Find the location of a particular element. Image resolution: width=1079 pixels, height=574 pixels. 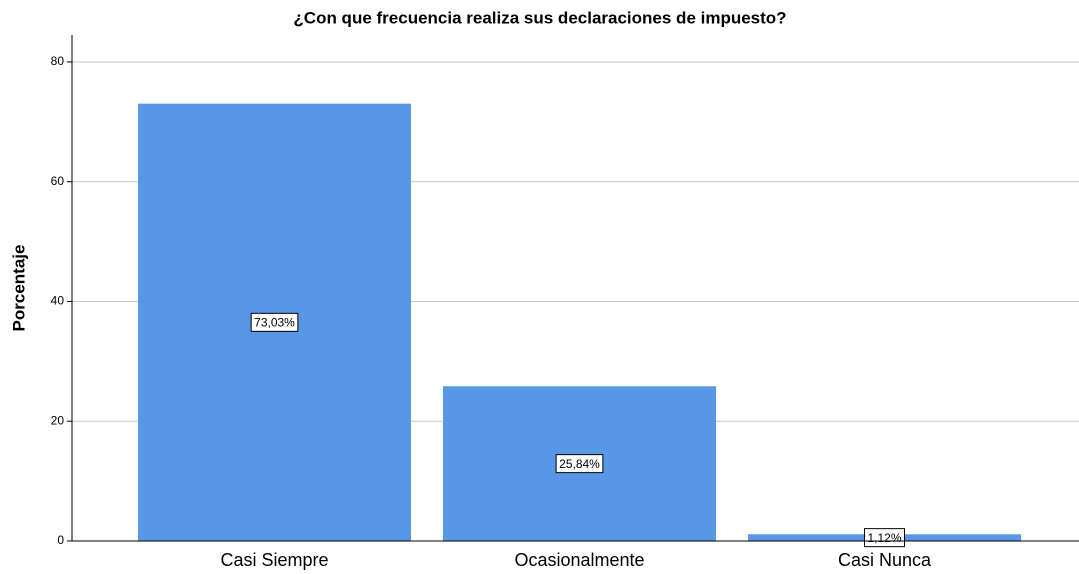

y-tick-label: 60 is located at coordinates (58, 181).